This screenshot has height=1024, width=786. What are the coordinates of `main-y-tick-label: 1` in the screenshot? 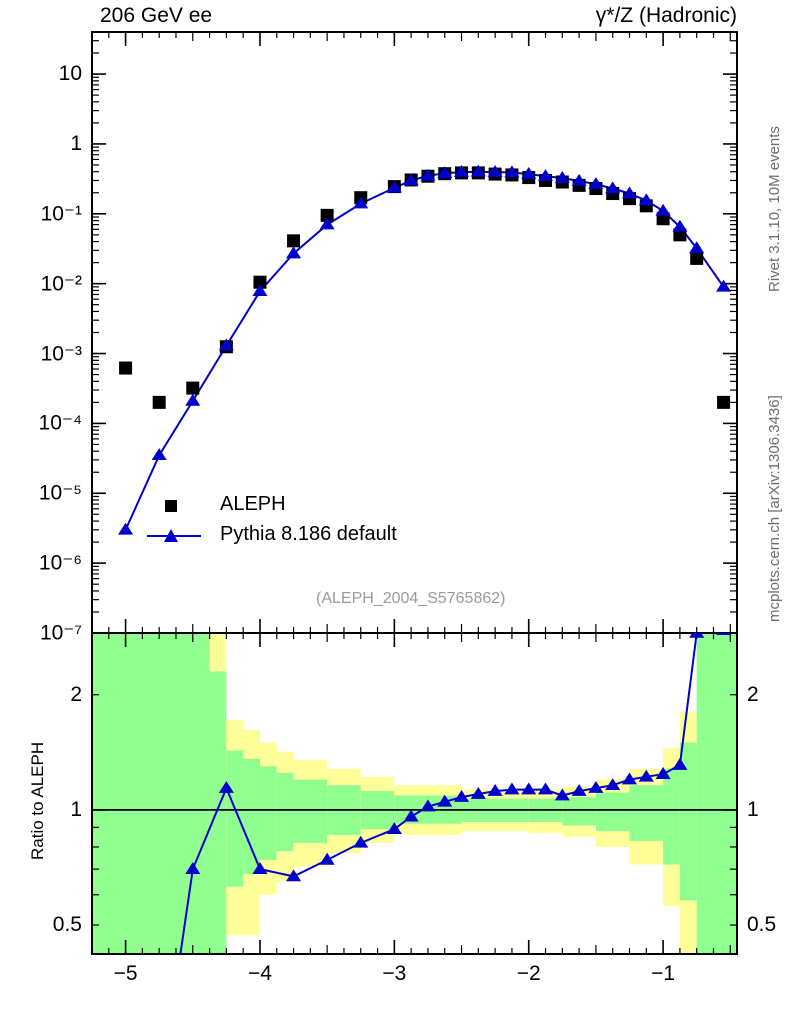 It's located at (76, 143).